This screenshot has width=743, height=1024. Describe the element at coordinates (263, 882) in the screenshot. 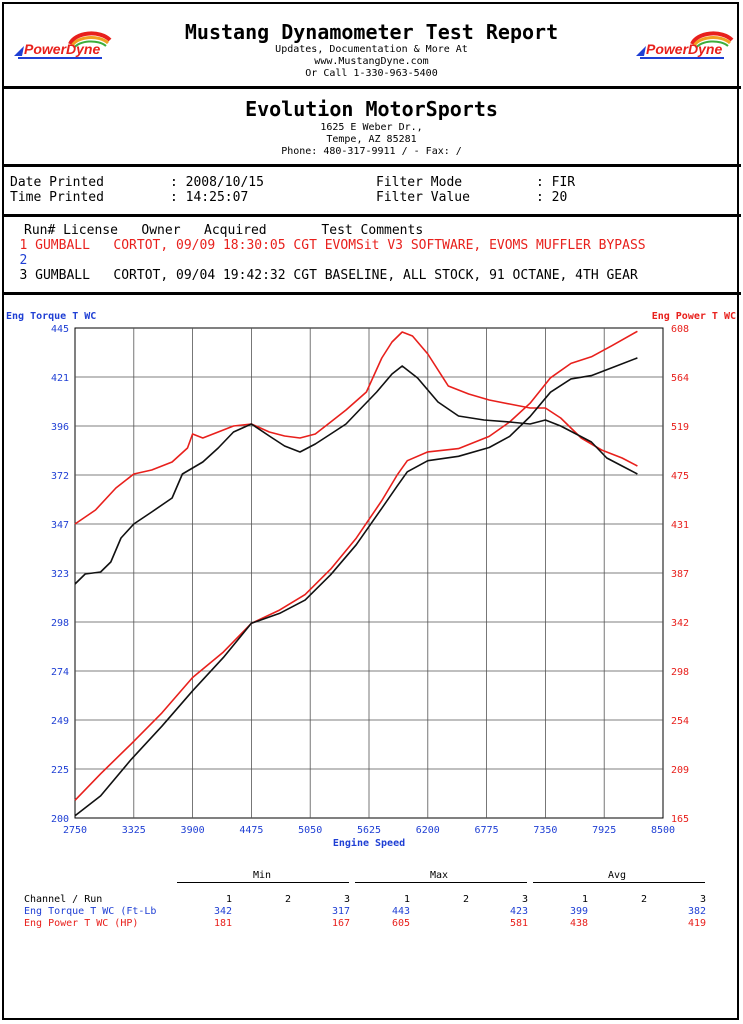

I see `min-rule` at that location.